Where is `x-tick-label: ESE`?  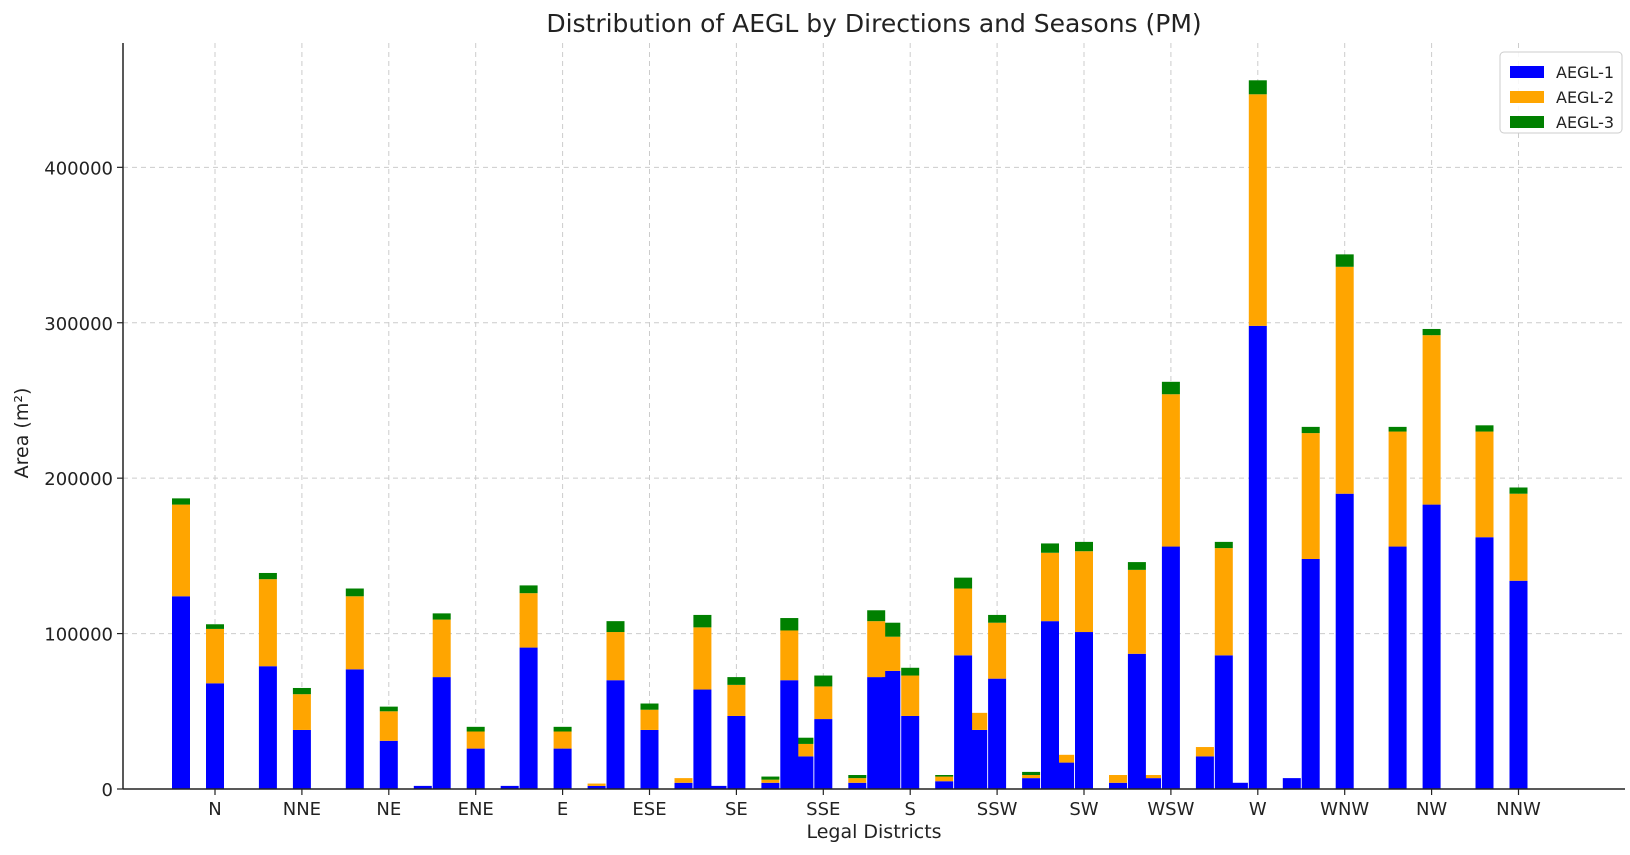 x-tick-label: ESE is located at coordinates (649, 809).